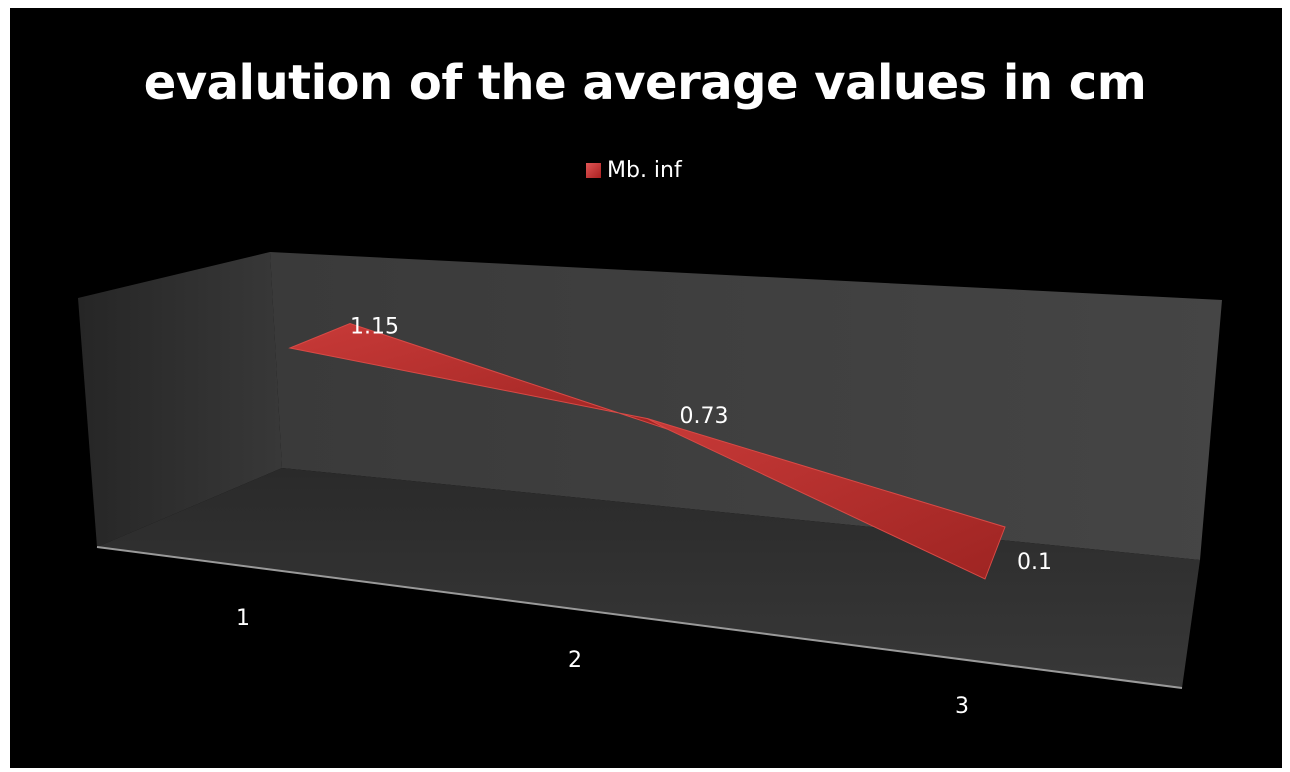 The image size is (1290, 772). I want to click on chart-title: evalution of the average values in cm, so click(645, 83).